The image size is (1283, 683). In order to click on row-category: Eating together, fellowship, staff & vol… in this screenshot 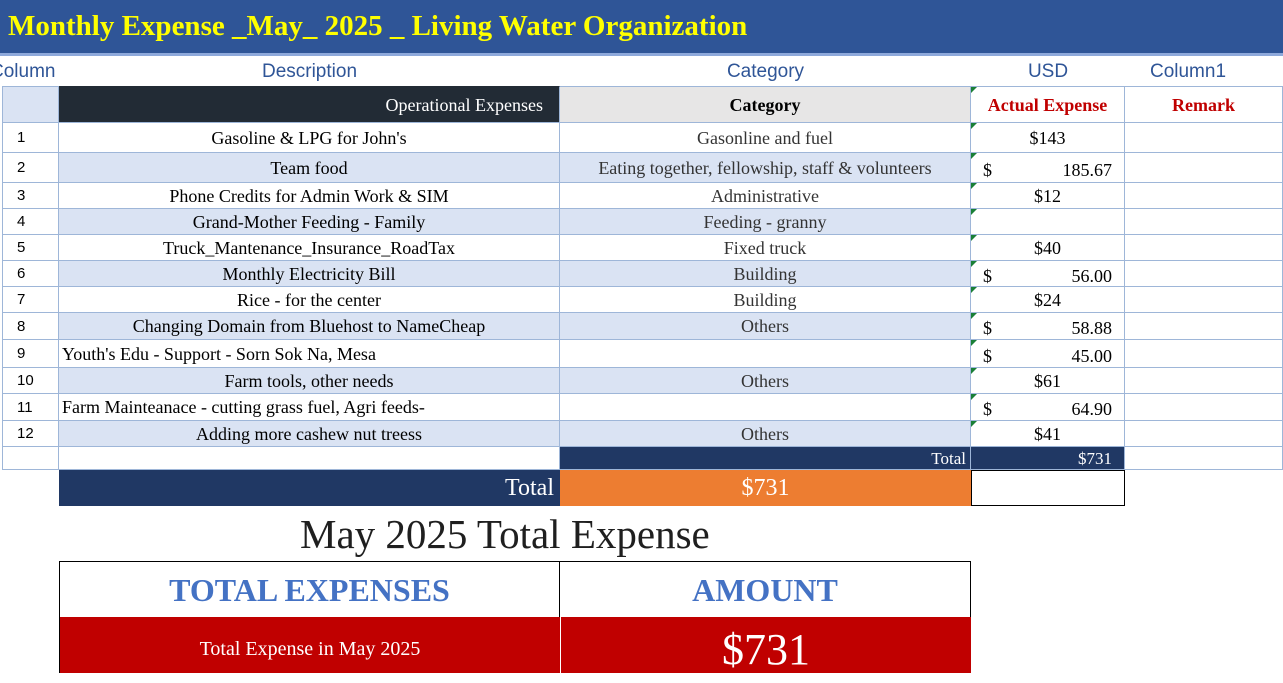, I will do `click(765, 168)`.